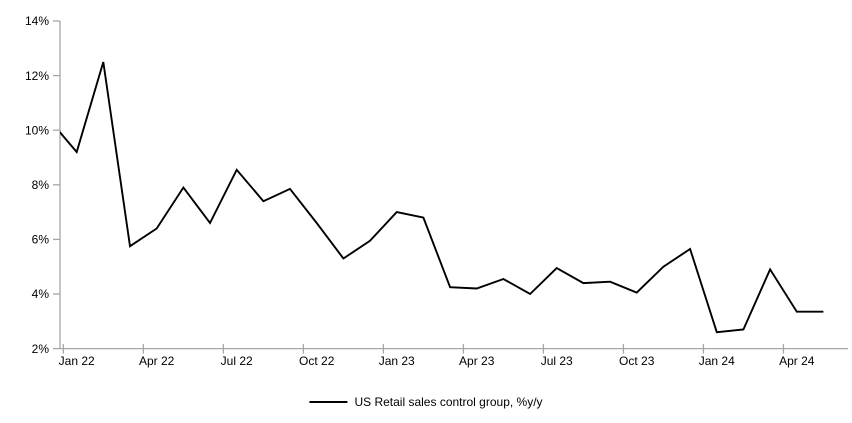  Describe the element at coordinates (717, 361) in the screenshot. I see `x-axis-label: Jan 24` at that location.